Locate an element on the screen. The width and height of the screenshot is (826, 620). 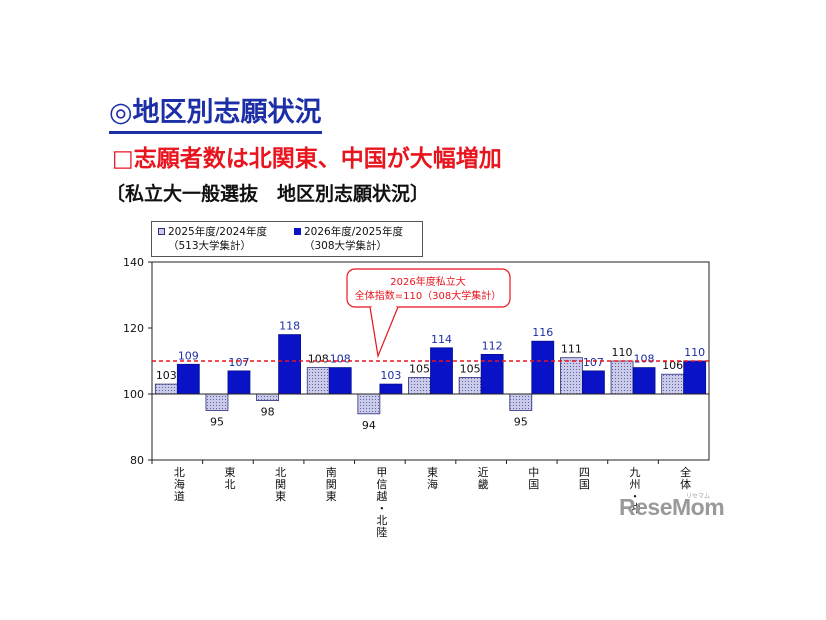
page-subheading: □志願者数は北関東、中国が大幅増加 is located at coordinates (307, 159).